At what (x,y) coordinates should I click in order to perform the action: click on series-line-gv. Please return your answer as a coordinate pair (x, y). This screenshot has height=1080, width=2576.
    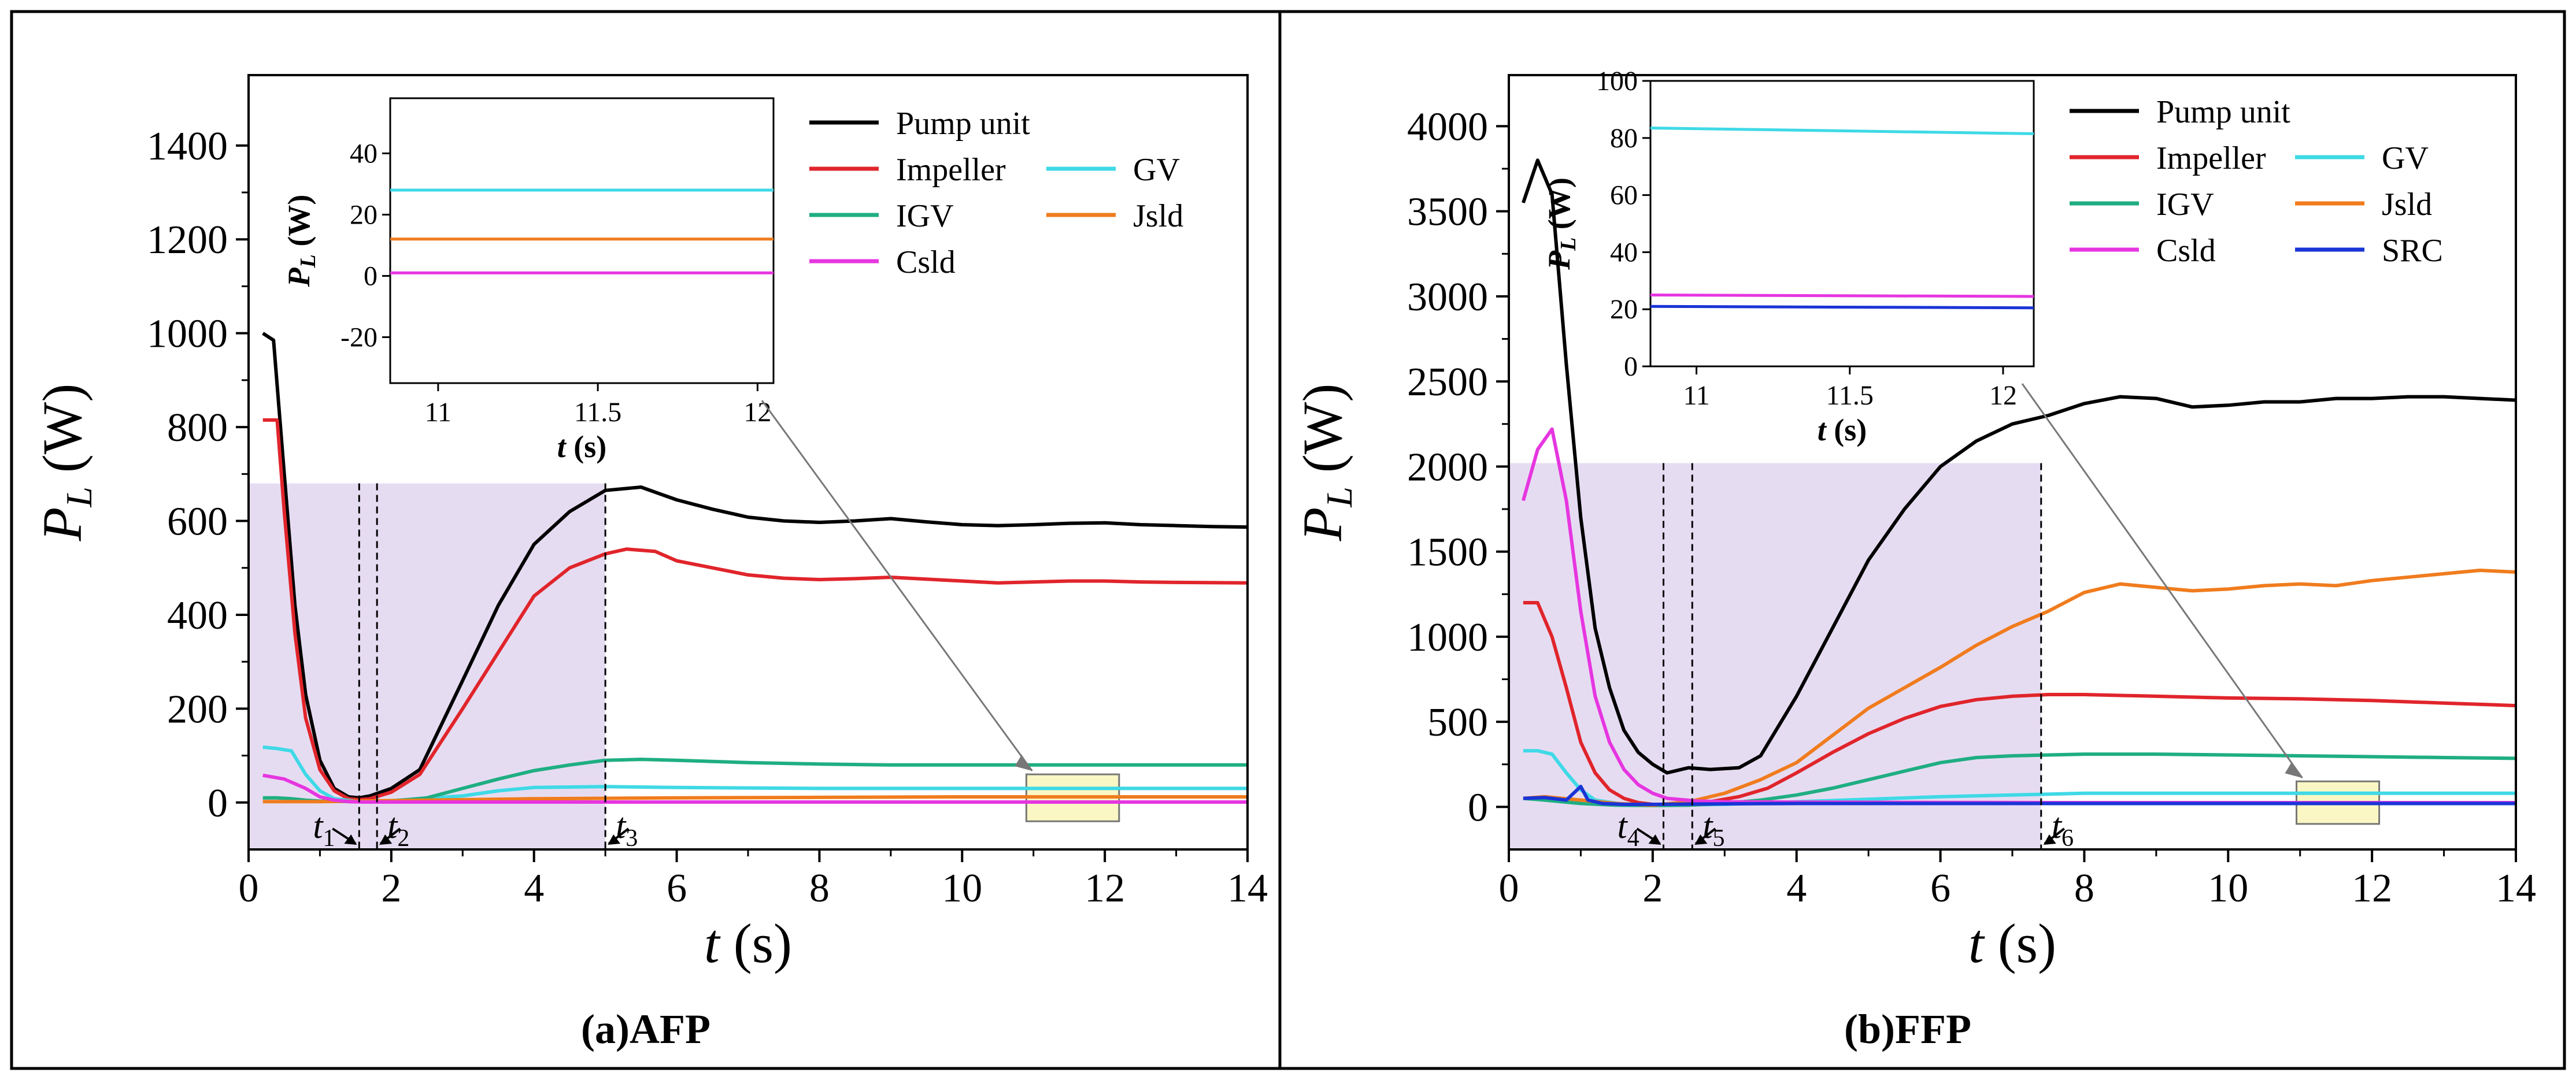
    Looking at the image, I should click on (755, 774).